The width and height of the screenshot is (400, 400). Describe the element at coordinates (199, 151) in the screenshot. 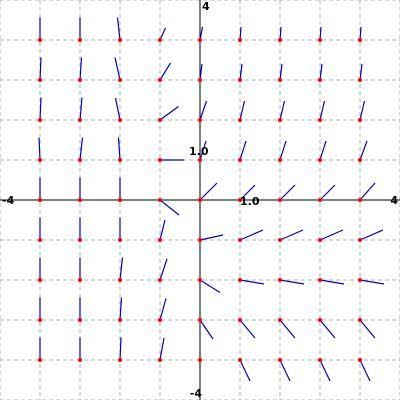

I see `y-unit-label: 1.0` at that location.